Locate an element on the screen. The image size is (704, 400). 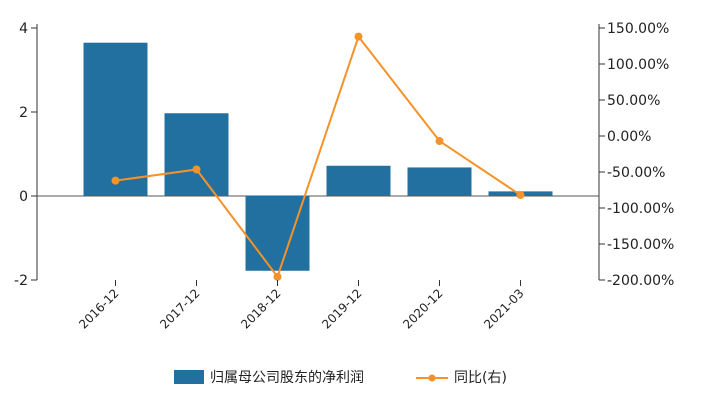
legend: 归属母公司股东的净利润 同比(右) is located at coordinates (340, 377).